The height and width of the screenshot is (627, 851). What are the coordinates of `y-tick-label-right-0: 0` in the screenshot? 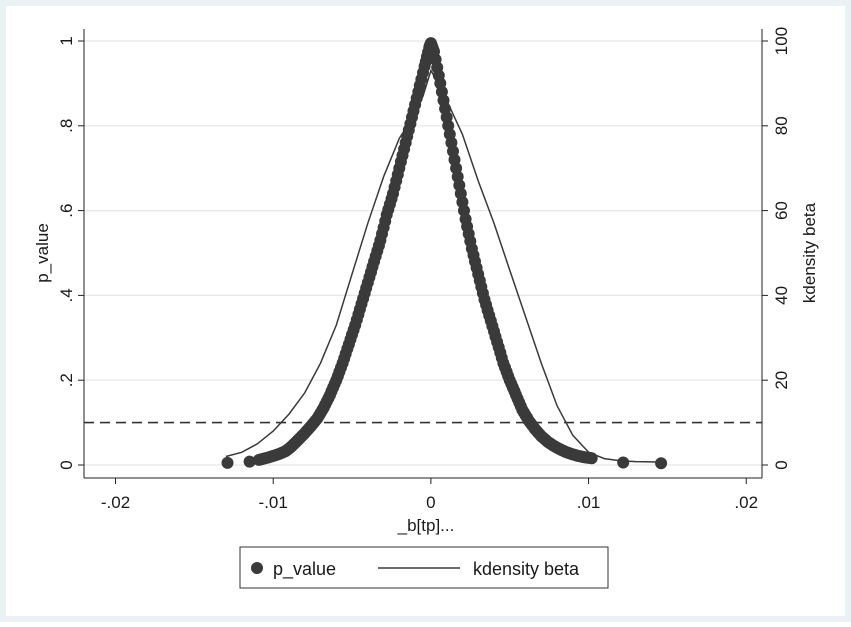 It's located at (781, 464).